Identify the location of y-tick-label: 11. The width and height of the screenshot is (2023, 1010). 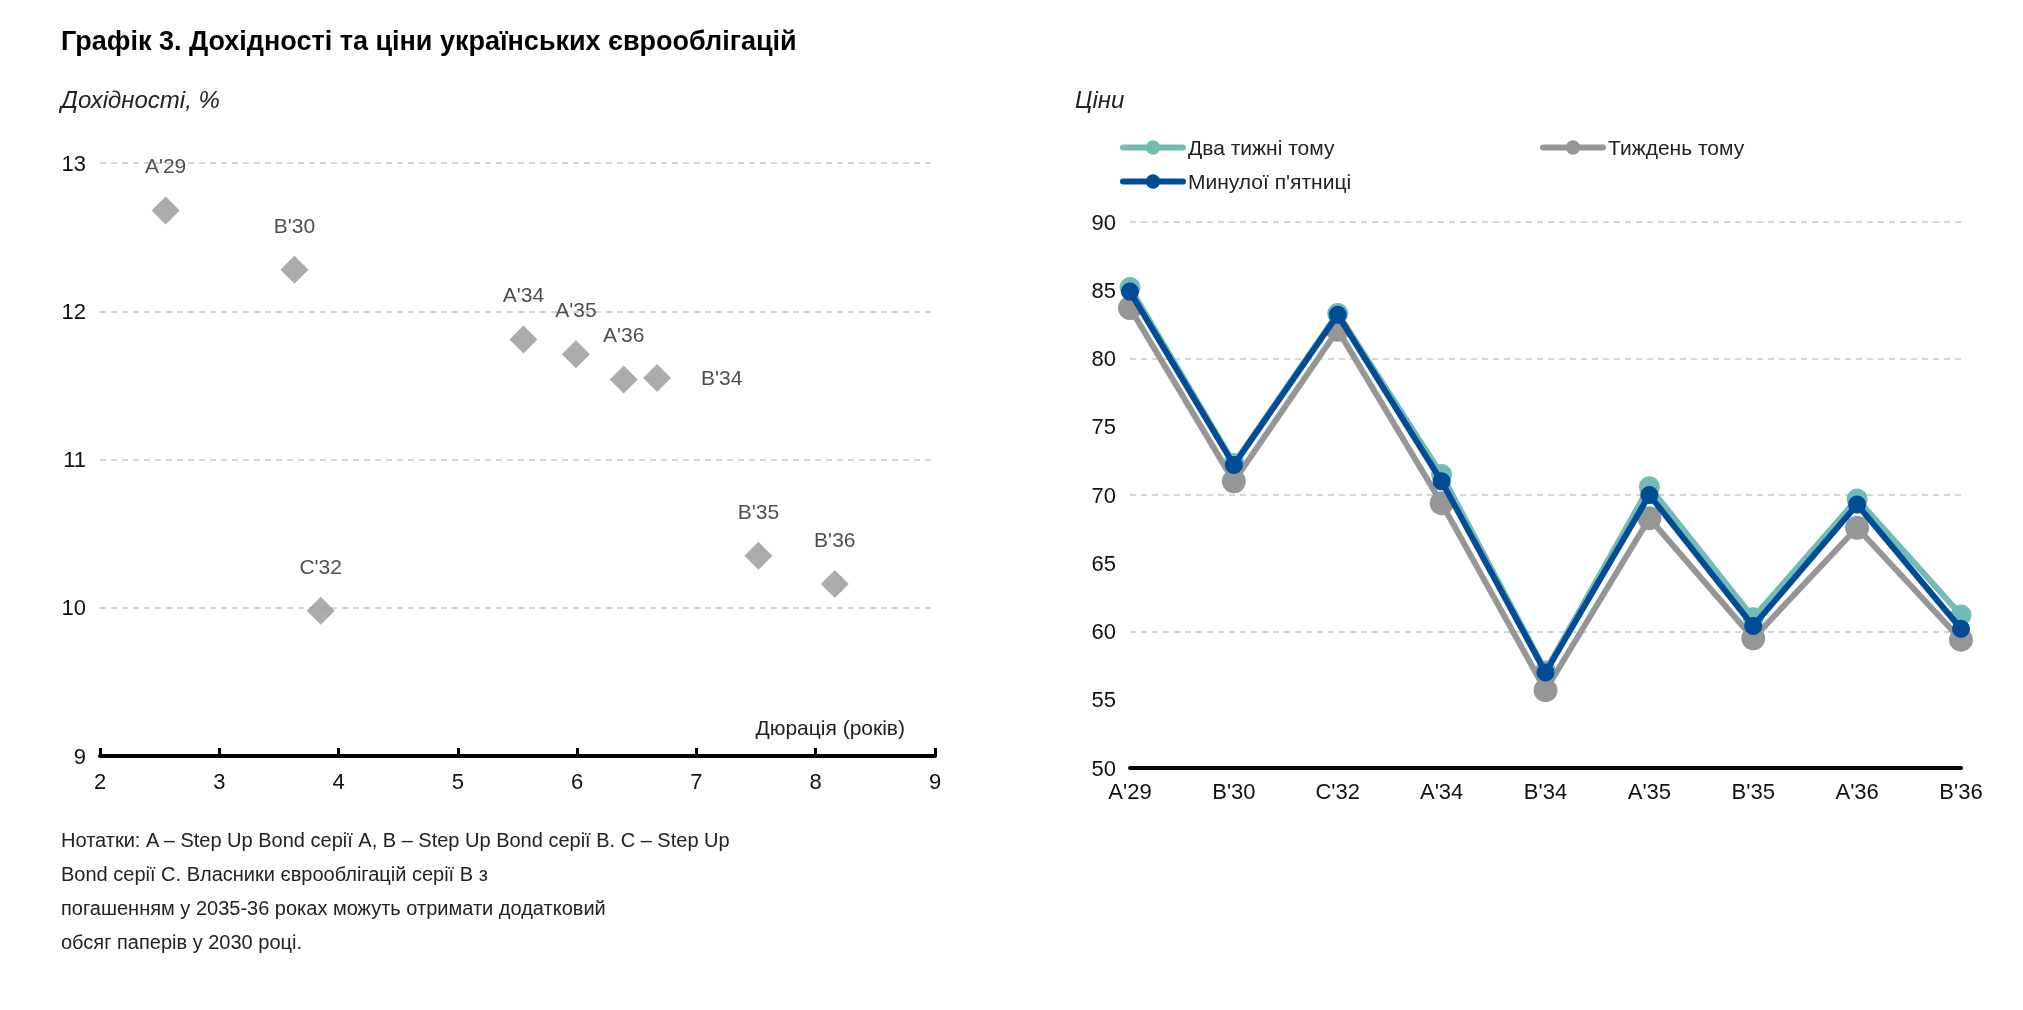
(74, 459).